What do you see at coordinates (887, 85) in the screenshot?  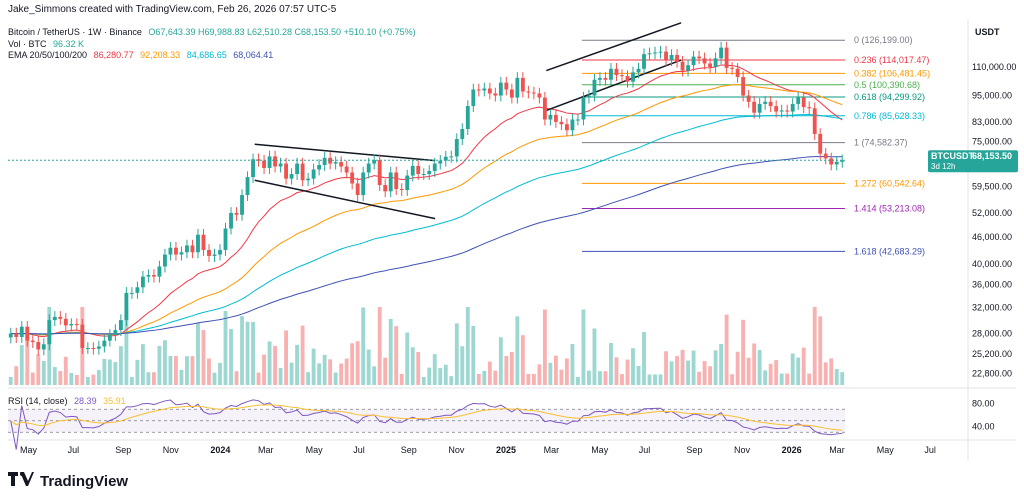 I see `fib-level-label: 0.5 (100,390.68)` at bounding box center [887, 85].